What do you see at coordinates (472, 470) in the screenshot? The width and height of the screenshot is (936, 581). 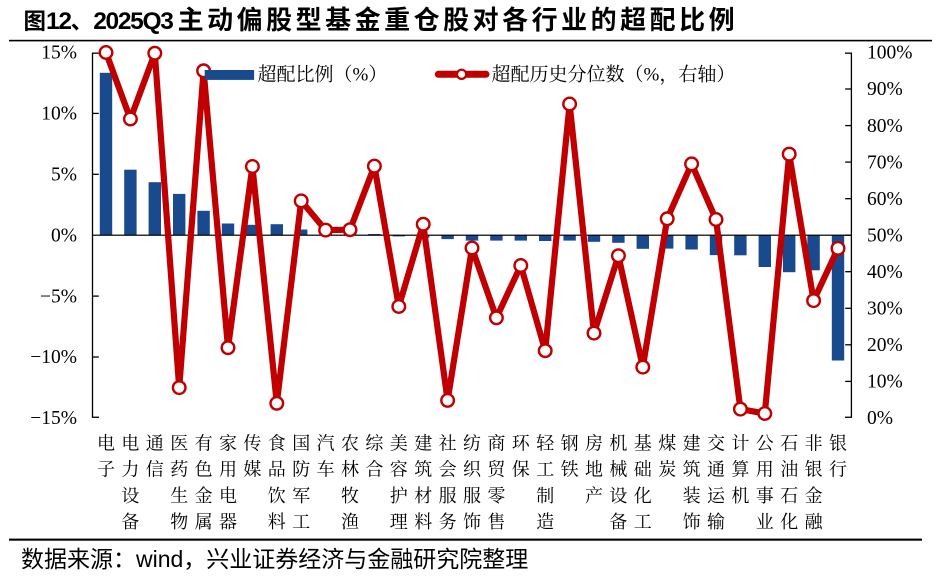 I see `svg-text: 织` at bounding box center [472, 470].